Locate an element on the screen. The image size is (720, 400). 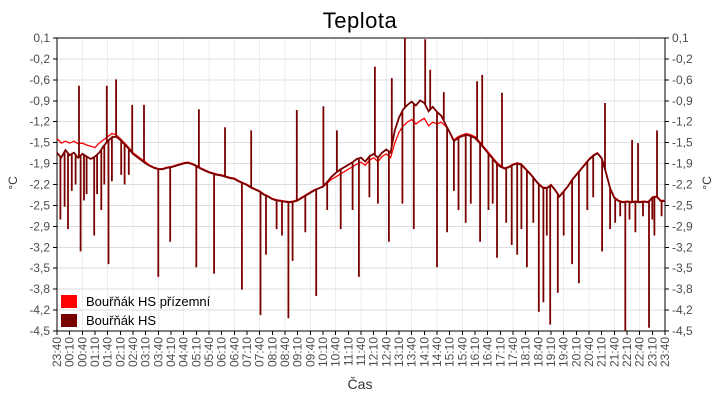
x-tick-label: 22:10 is located at coordinates (627, 352).